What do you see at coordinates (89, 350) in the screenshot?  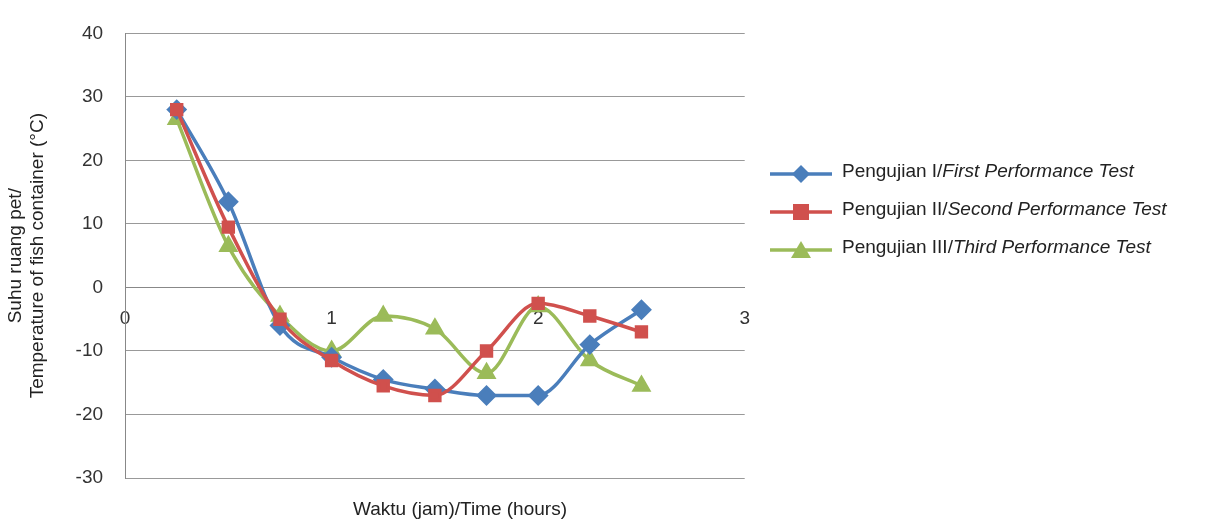 I see `y-tick-label: -10` at bounding box center [89, 350].